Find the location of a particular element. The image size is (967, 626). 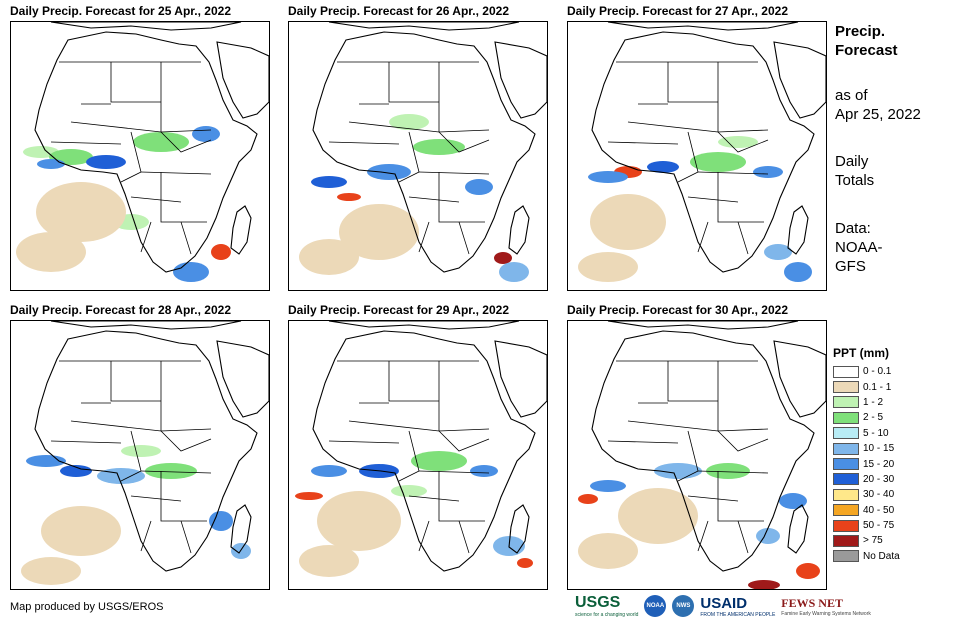

legend-item: 20 - 30 is located at coordinates (895, 479).